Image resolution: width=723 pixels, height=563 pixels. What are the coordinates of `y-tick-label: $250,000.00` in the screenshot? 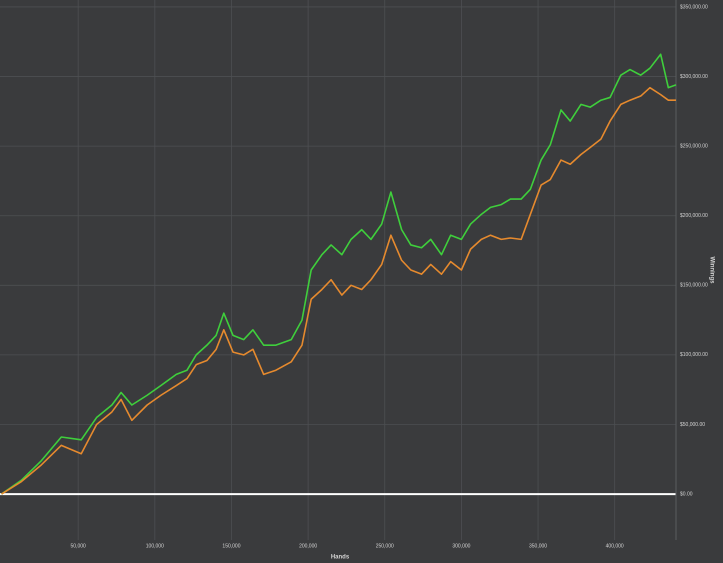 It's located at (694, 146).